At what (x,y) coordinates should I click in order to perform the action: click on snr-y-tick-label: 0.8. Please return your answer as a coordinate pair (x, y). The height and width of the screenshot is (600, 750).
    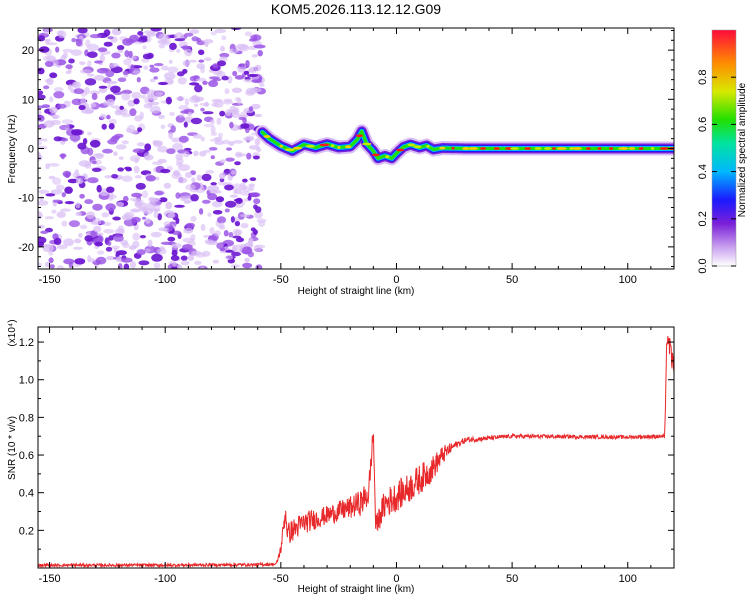
    Looking at the image, I should click on (26, 418).